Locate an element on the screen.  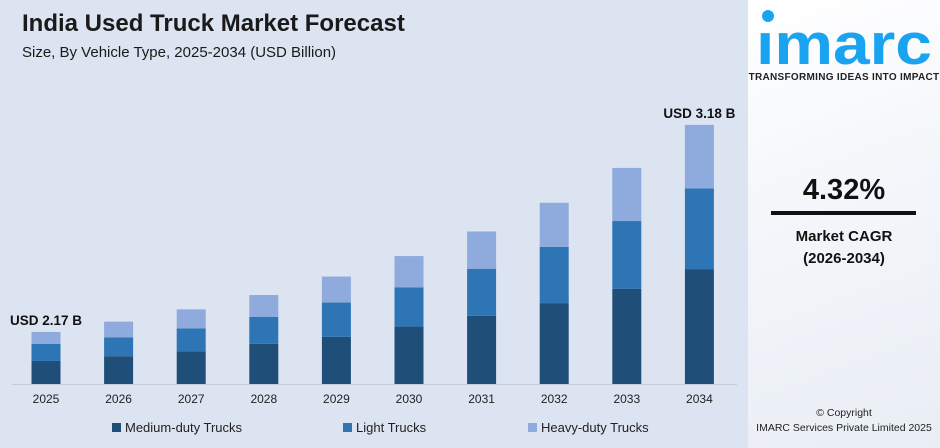
legend-label: Medium-duty Trucks is located at coordinates (184, 427).